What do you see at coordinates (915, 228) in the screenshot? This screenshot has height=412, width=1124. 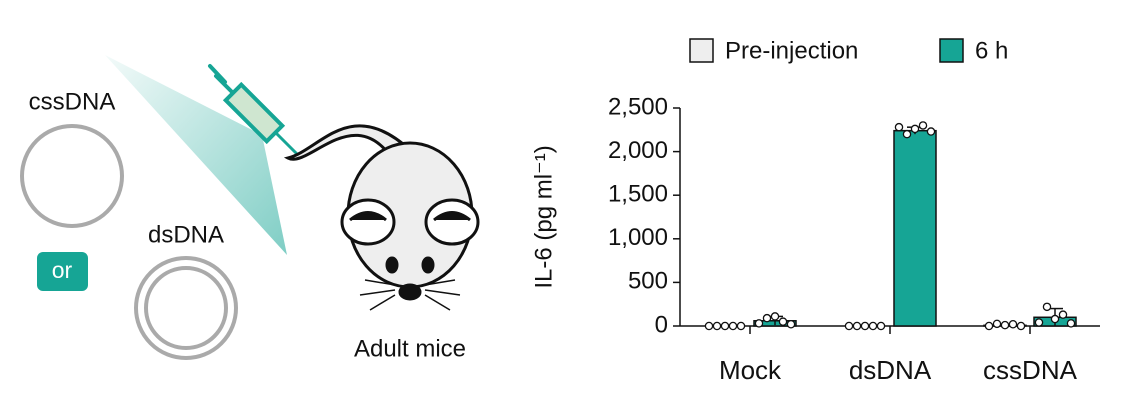 I see `bar` at bounding box center [915, 228].